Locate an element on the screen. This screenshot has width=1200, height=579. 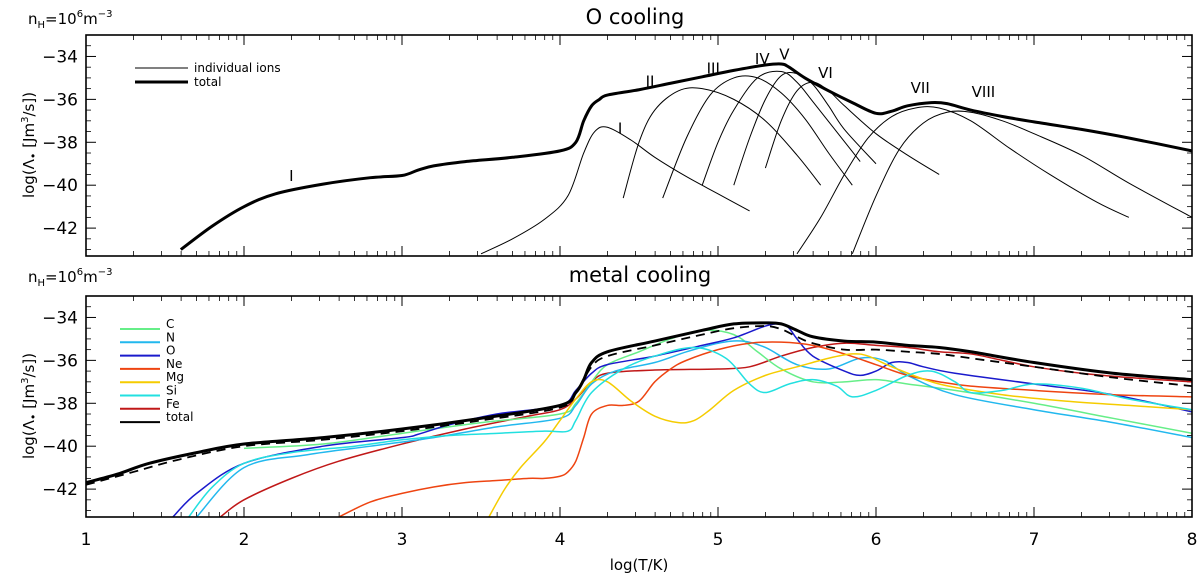
legend-label-si: Si is located at coordinates (171, 391).